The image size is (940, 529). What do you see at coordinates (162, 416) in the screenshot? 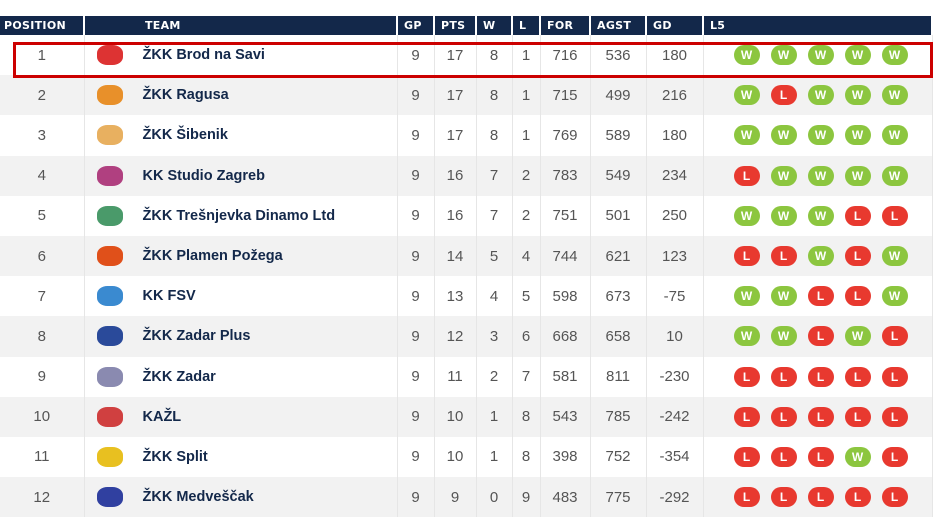
I see `team-name: KAŽL` at bounding box center [162, 416].